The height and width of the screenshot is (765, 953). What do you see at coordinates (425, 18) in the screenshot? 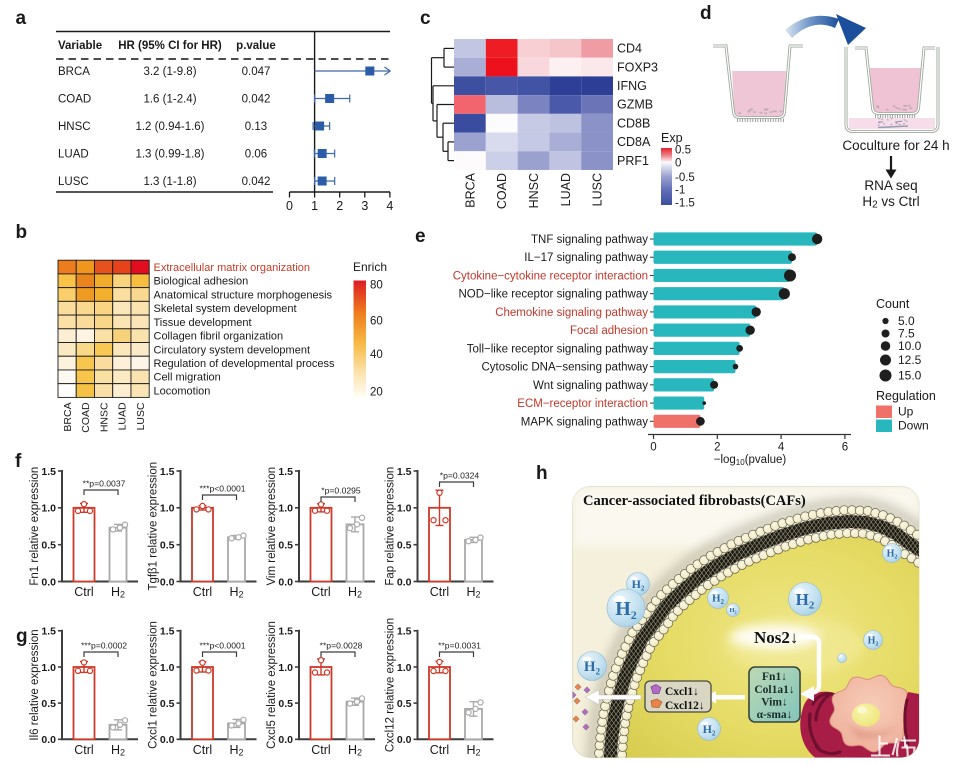
I see `svg-text: c` at bounding box center [425, 18].